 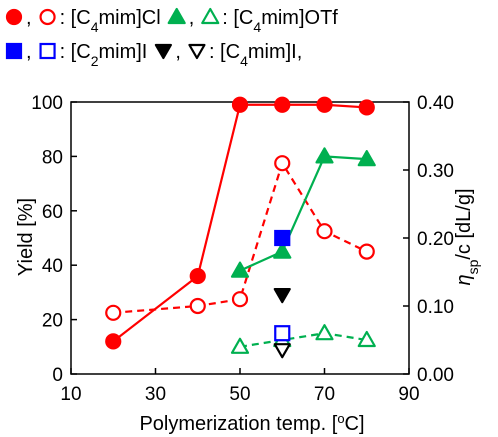 I want to click on y-right-tick-label: 0.00, so click(x=435, y=375).